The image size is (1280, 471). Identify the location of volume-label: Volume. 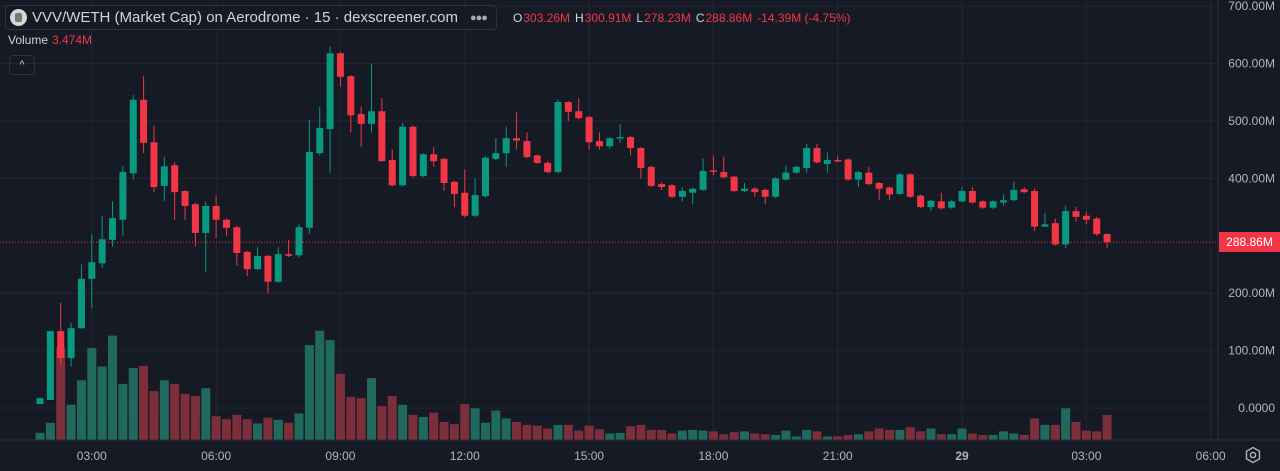
(28, 40).